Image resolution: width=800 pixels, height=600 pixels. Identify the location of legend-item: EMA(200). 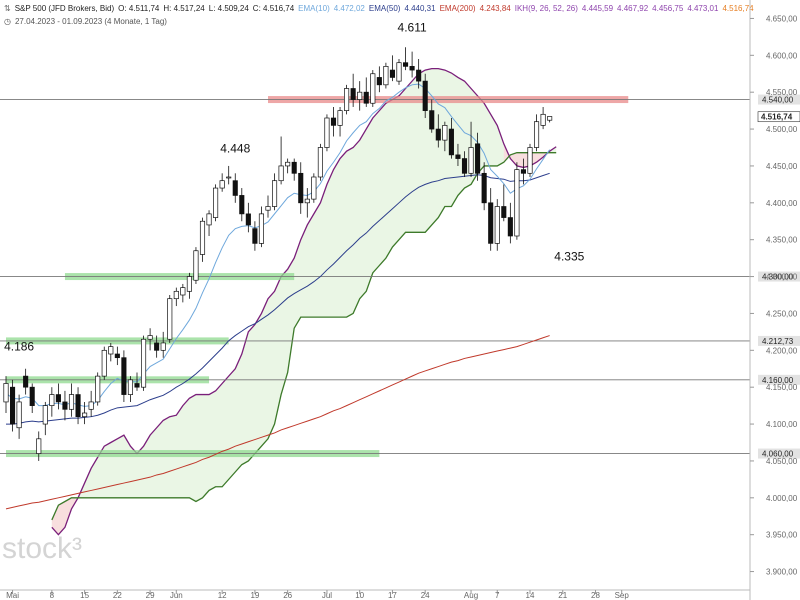
(457, 8).